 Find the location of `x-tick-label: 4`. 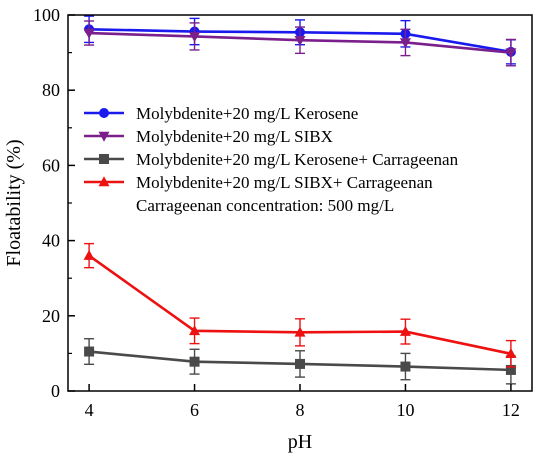

x-tick-label: 4 is located at coordinates (89, 410).